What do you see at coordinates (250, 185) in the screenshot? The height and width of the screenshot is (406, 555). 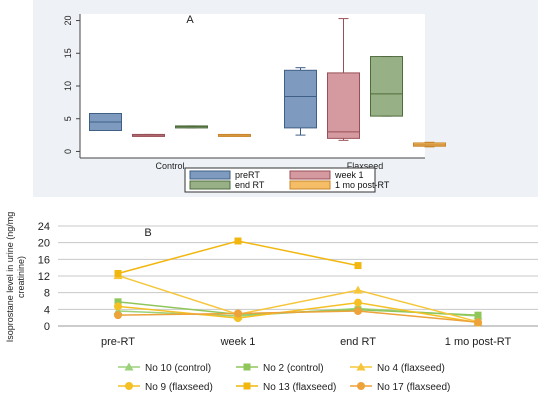 I see `legend-a-label: end RT` at bounding box center [250, 185].